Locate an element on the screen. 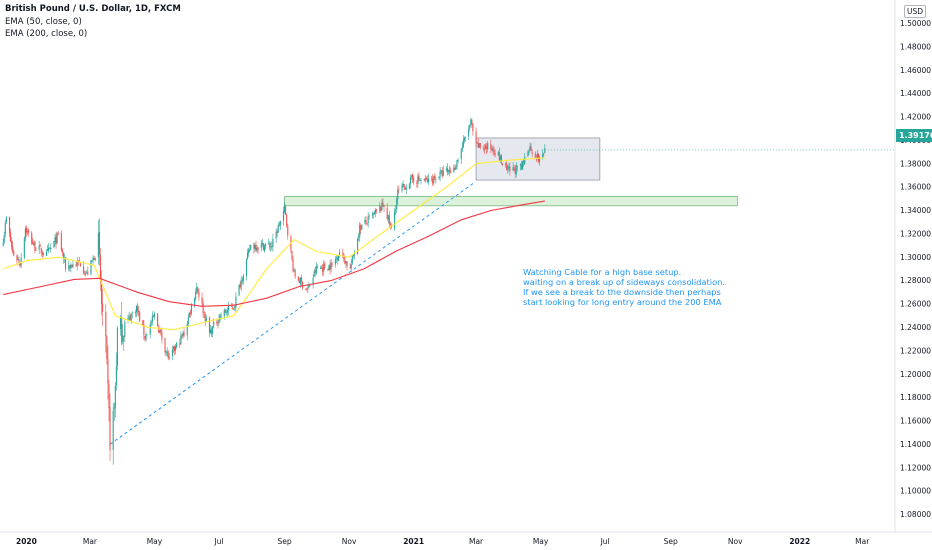  time-tick-label: 2020 is located at coordinates (26, 541).